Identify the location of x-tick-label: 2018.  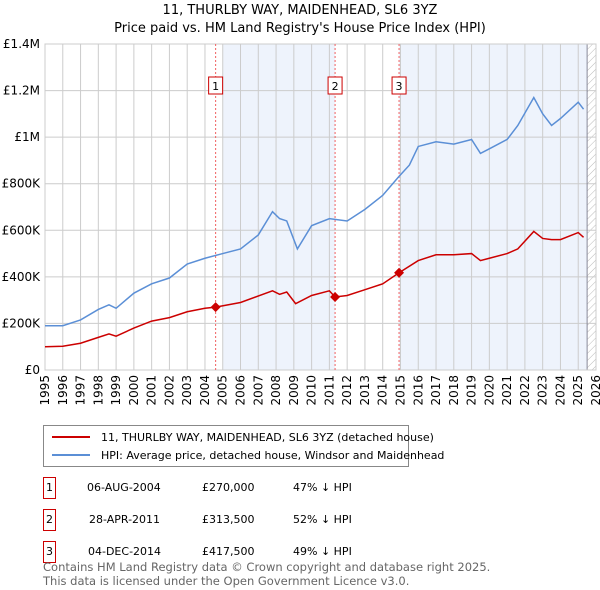
(454, 390).